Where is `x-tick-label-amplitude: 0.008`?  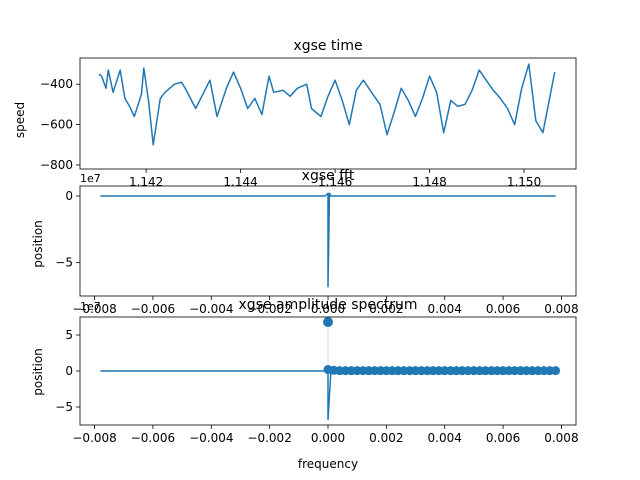
x-tick-label-amplitude: 0.008 is located at coordinates (561, 438).